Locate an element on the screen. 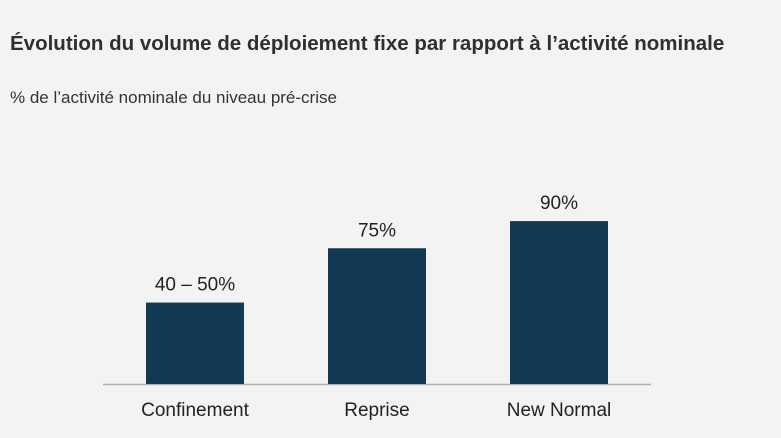  x-tick-label: New Normal is located at coordinates (559, 410).